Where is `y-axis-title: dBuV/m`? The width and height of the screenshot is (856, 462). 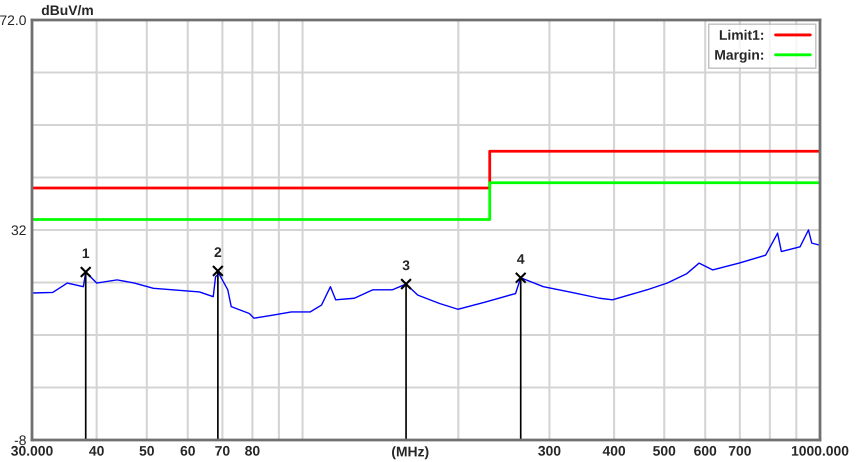 y-axis-title: dBuV/m is located at coordinates (67, 10).